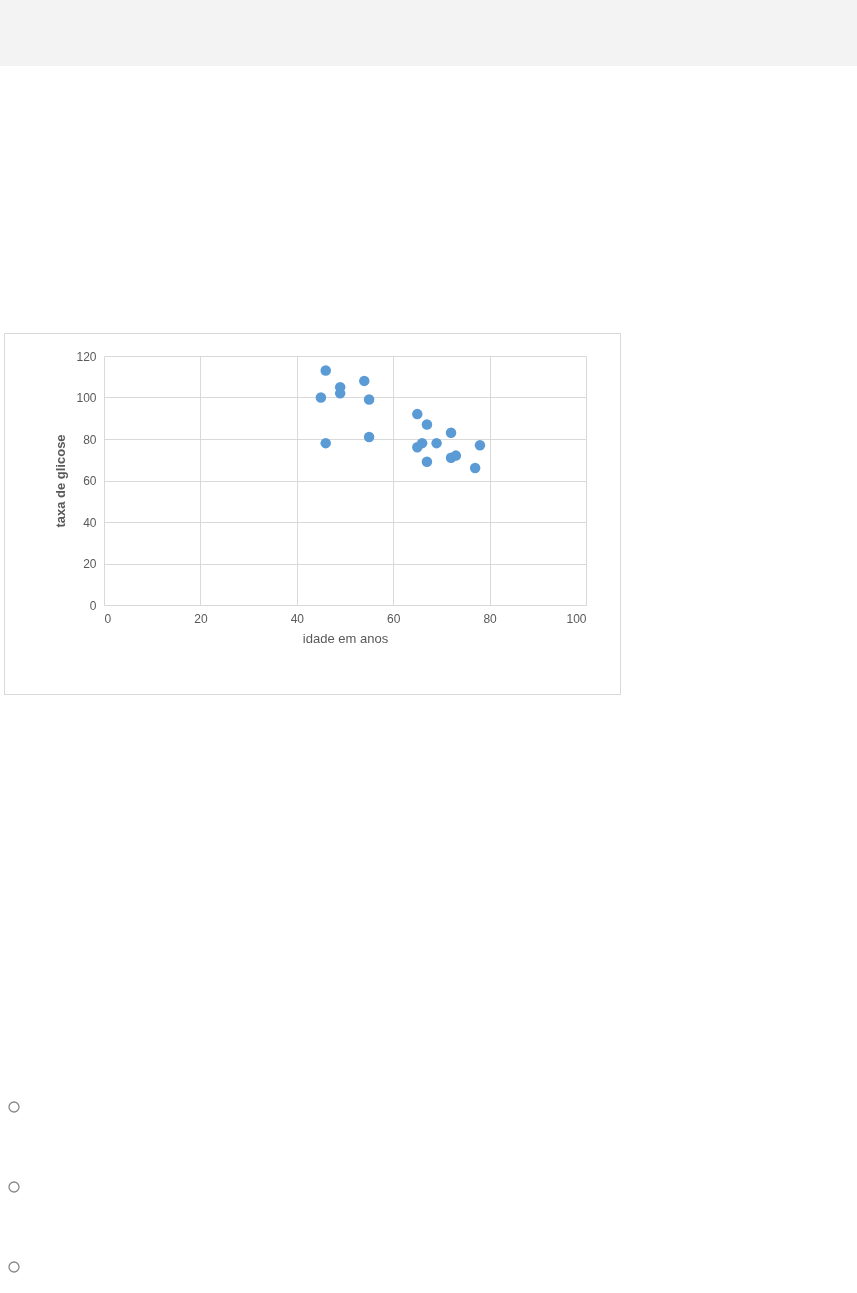  I want to click on x-tick-label: 60, so click(394, 618).